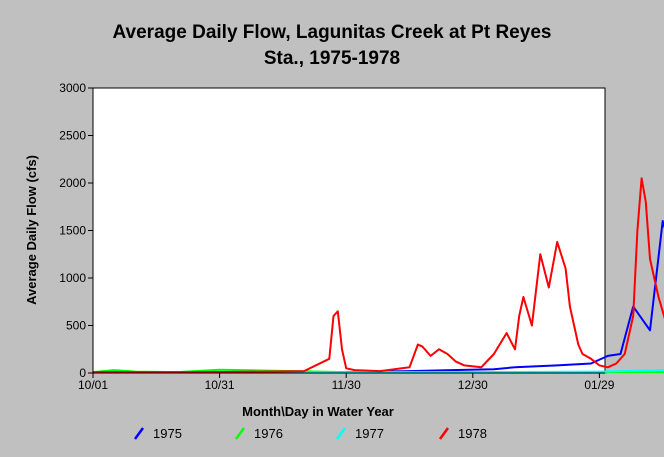 This screenshot has height=457, width=664. What do you see at coordinates (240, 433) in the screenshot?
I see `legend-swatch-1976` at bounding box center [240, 433].